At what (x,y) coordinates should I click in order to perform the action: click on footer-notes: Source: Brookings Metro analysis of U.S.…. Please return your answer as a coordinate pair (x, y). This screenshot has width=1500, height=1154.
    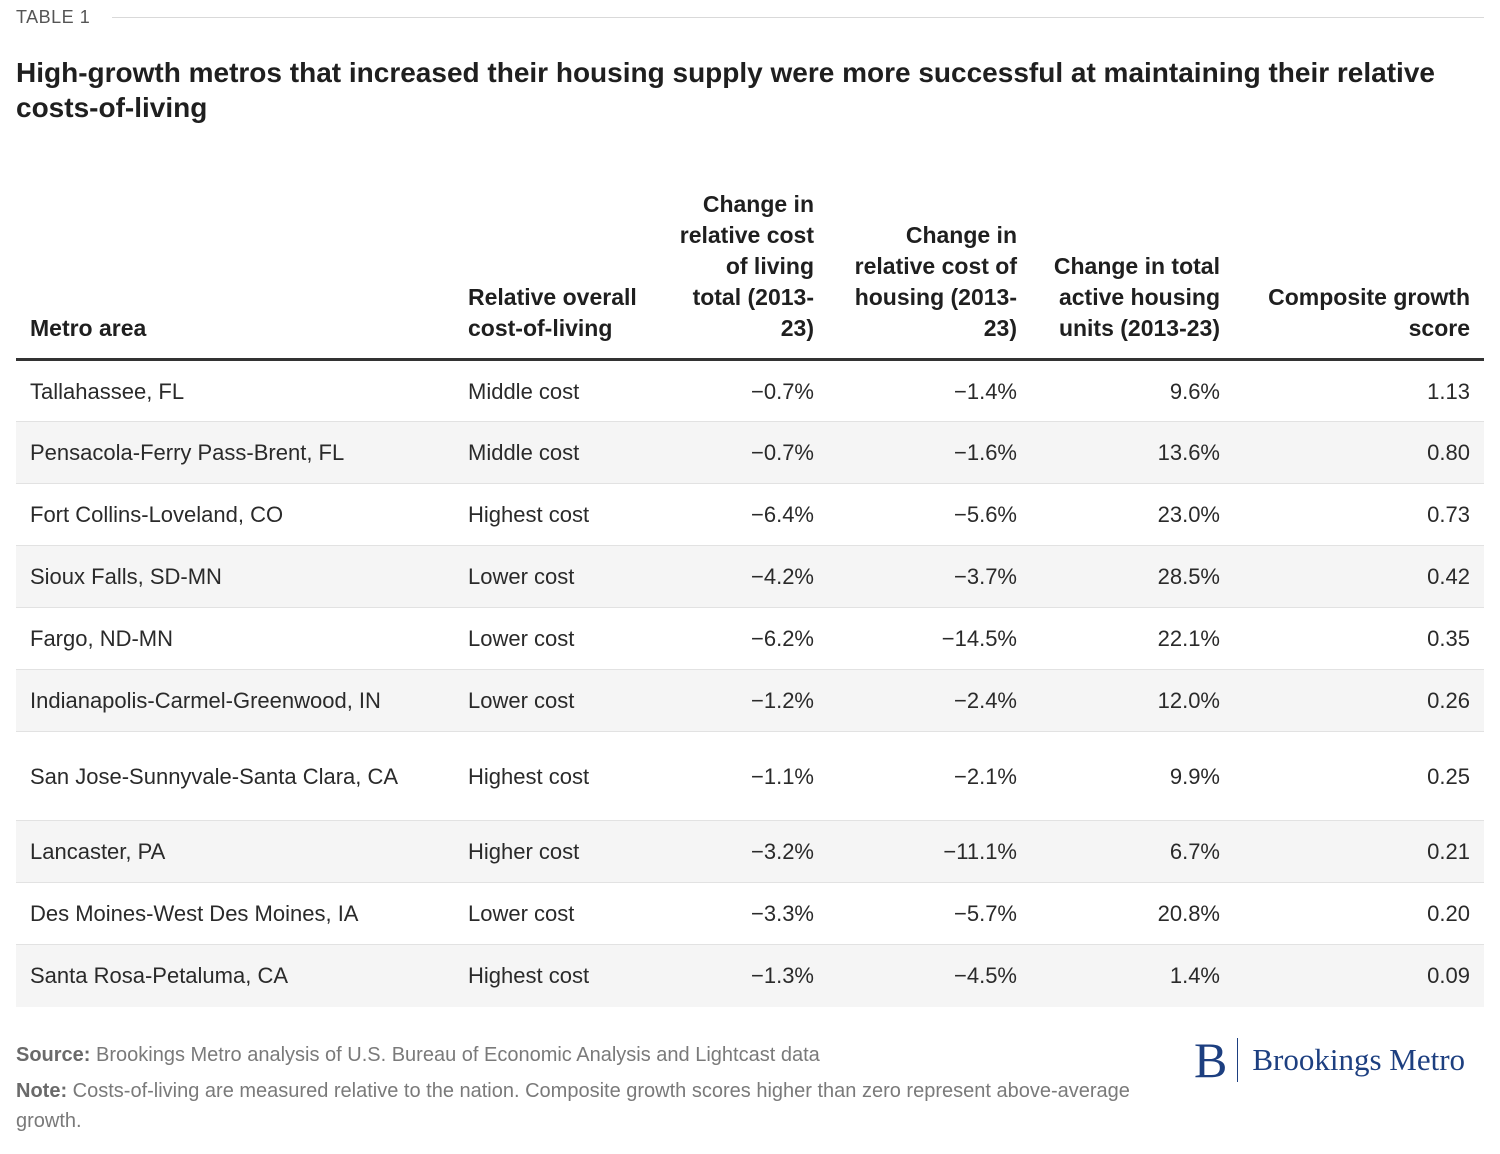
    Looking at the image, I should click on (591, 1091).